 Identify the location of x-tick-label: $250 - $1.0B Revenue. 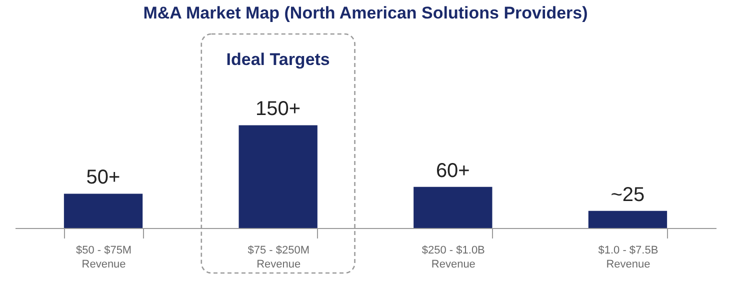
(453, 257).